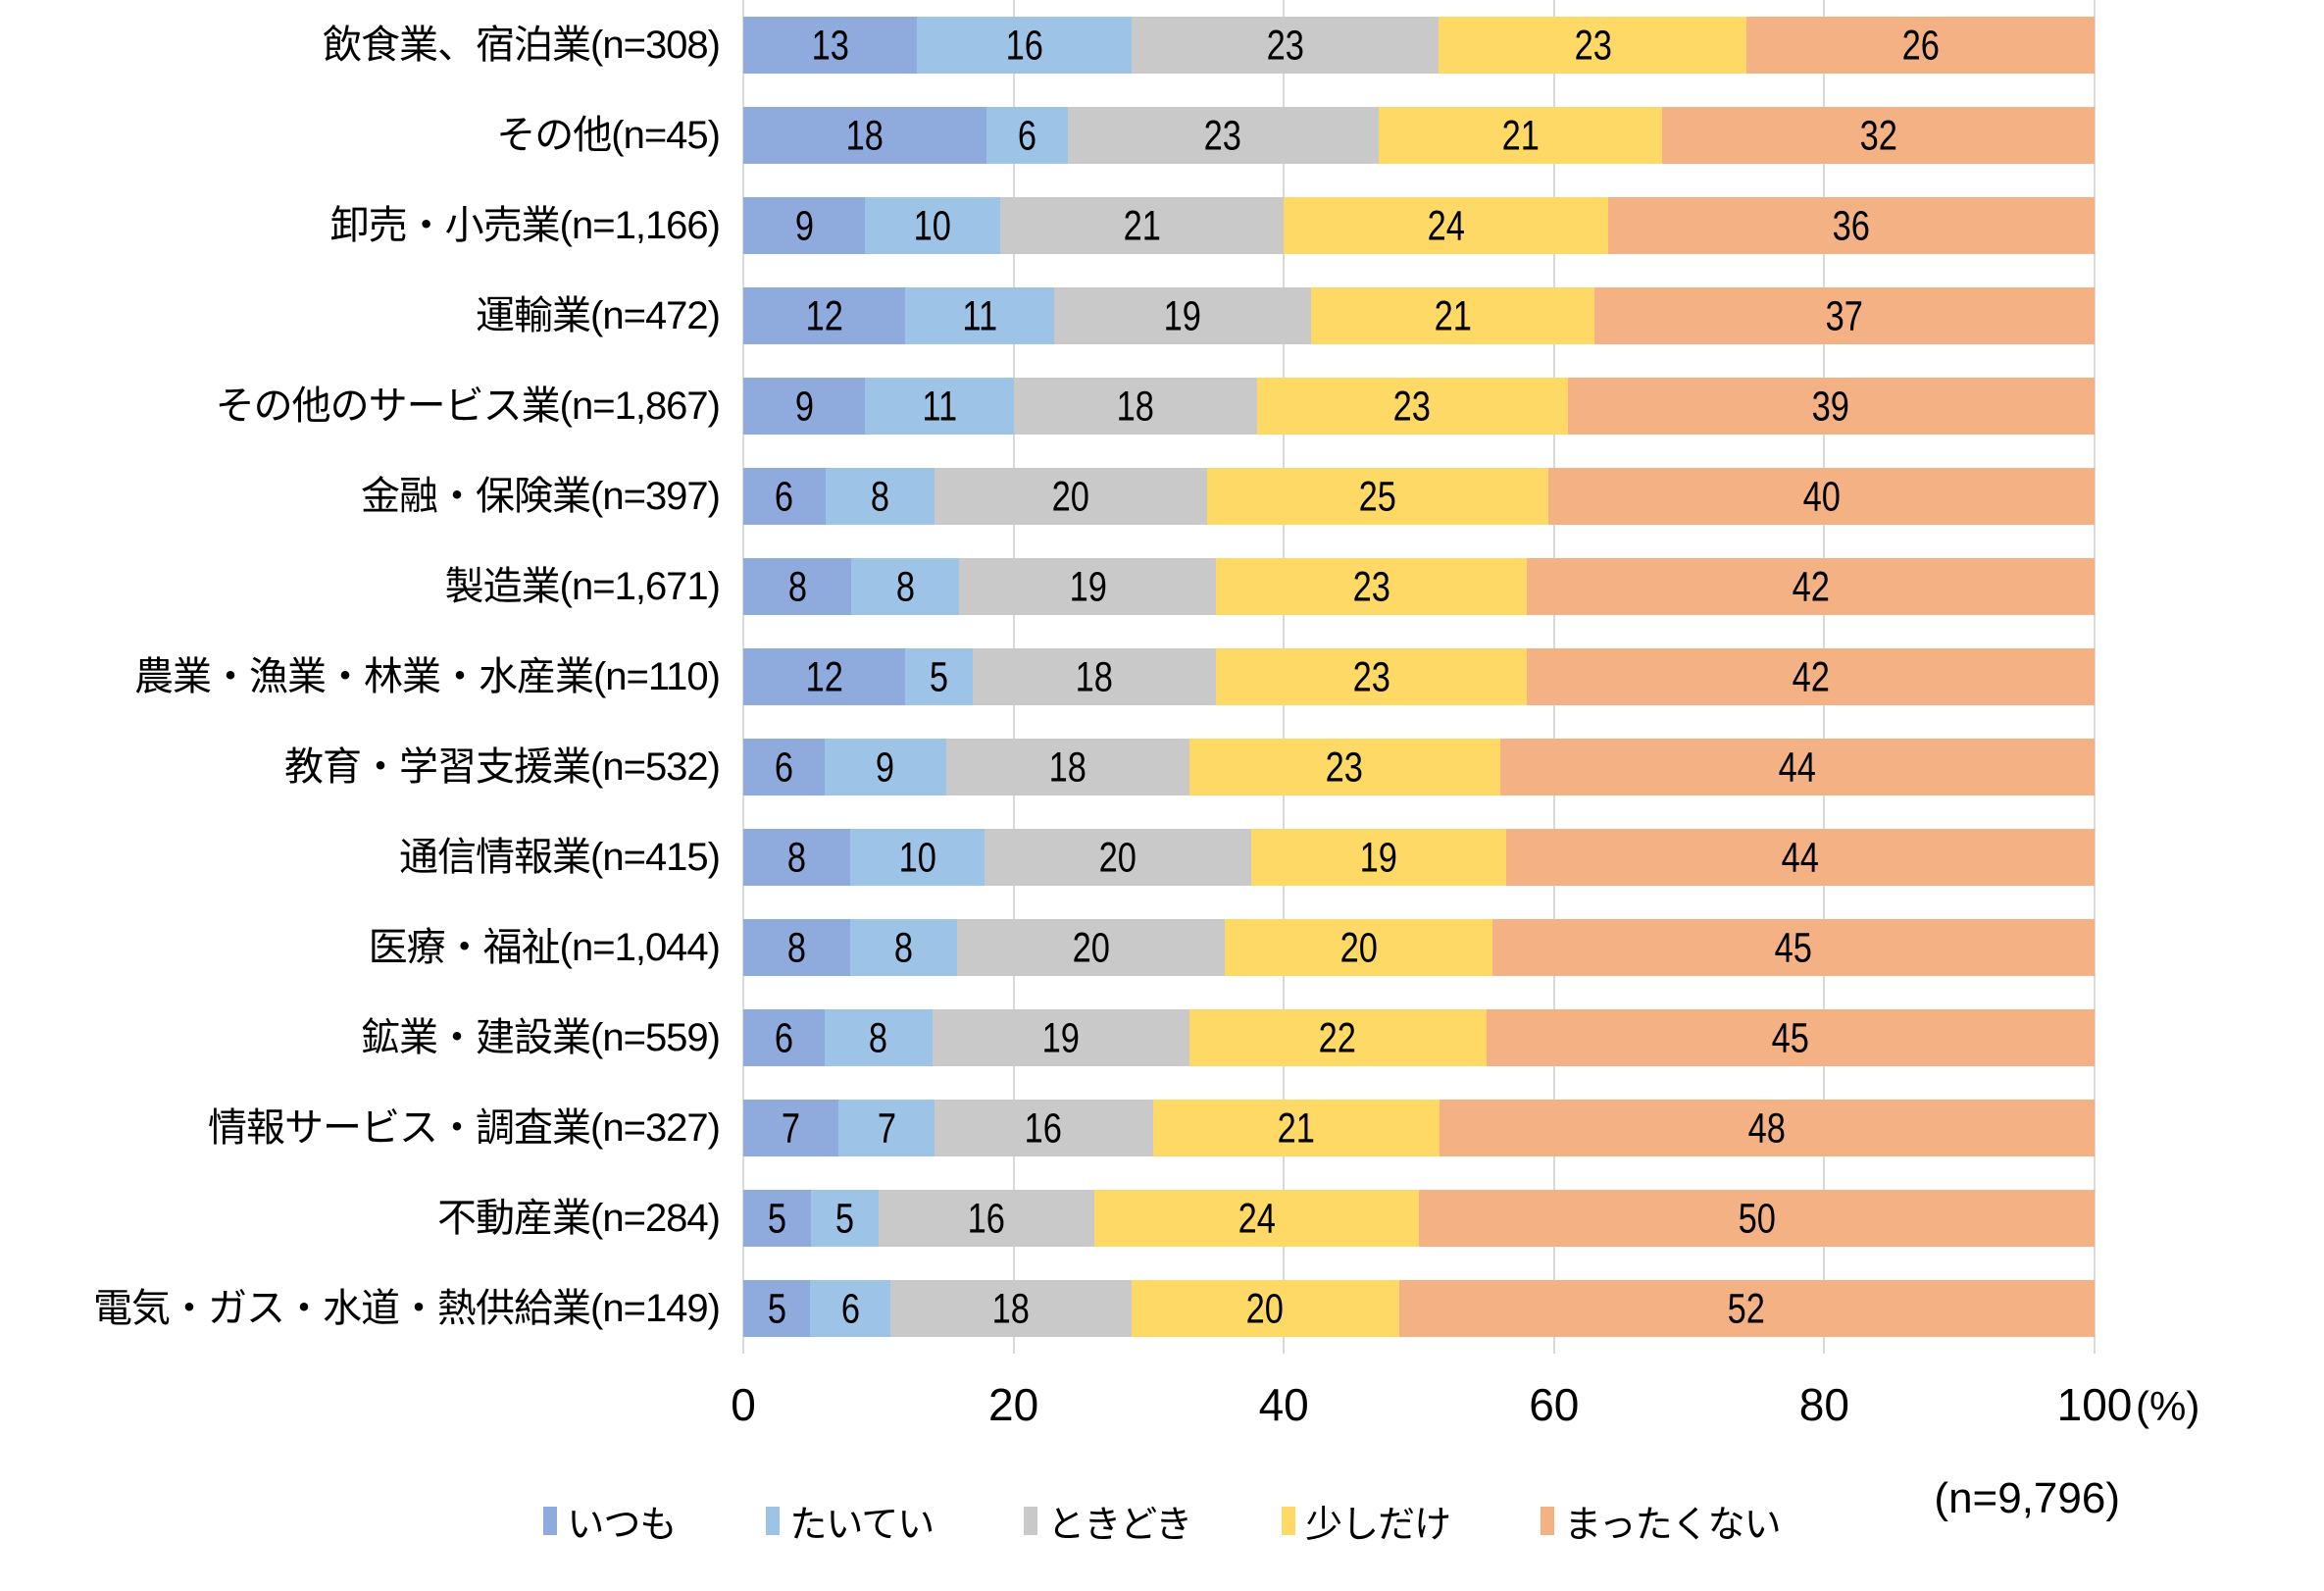 The height and width of the screenshot is (1591, 2324). What do you see at coordinates (1024, 45) in the screenshot?
I see `bar-segment: 16` at bounding box center [1024, 45].